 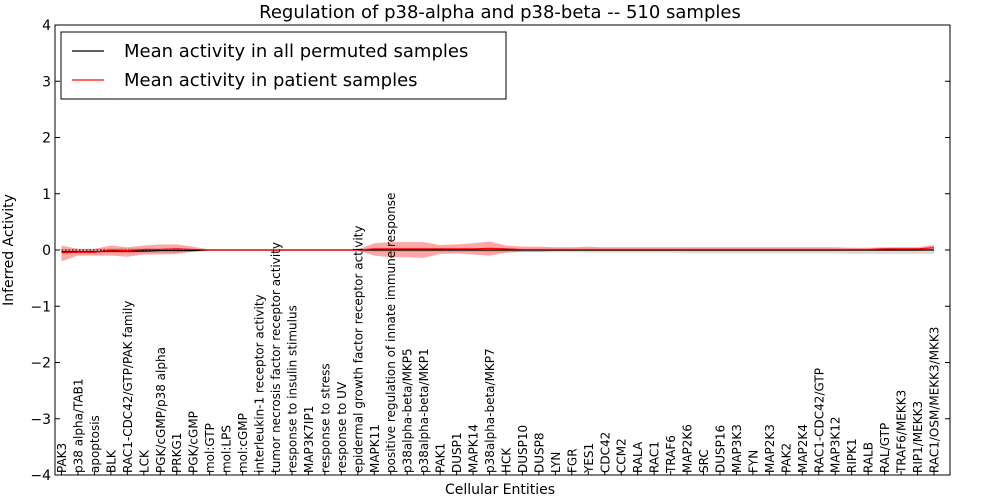 I want to click on x-tick-label: apoptosis, so click(x=95, y=444).